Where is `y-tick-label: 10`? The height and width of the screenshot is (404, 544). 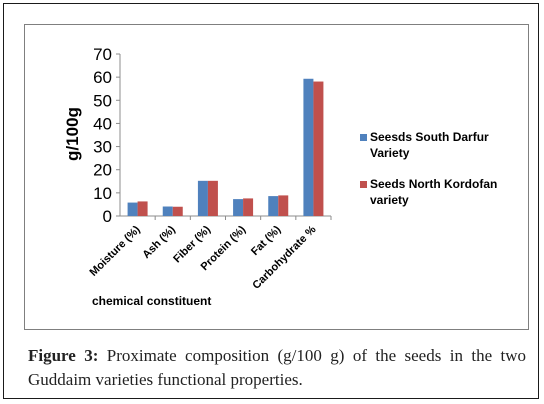
y-tick-label: 10 is located at coordinates (102, 193).